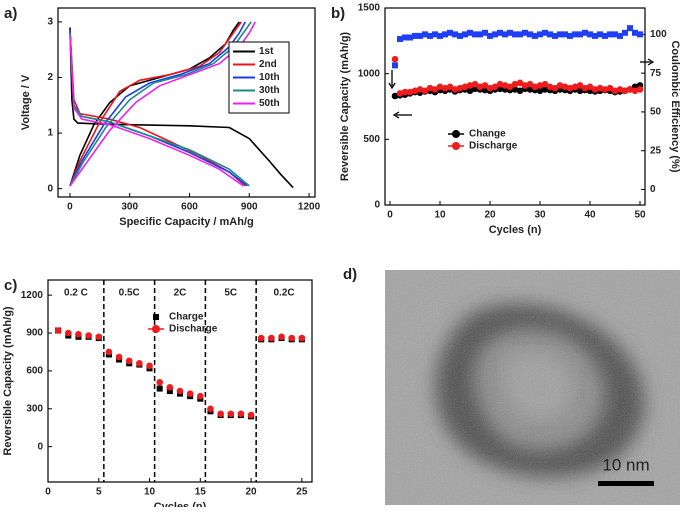 This screenshot has width=685, height=512. What do you see at coordinates (369, 8) in the screenshot?
I see `y-tick-label: 1500` at bounding box center [369, 8].